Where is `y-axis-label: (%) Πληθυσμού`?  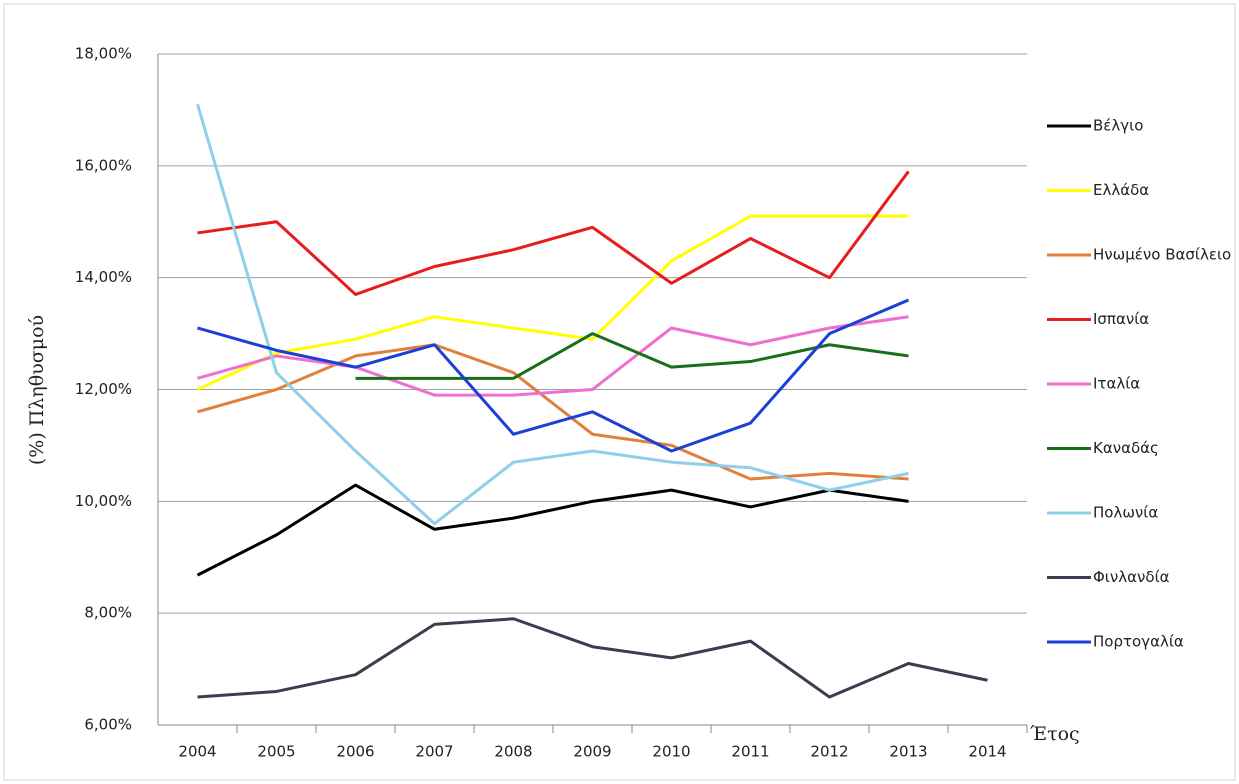
y-axis-label: (%) Πληθυσμού is located at coordinates (37, 390).